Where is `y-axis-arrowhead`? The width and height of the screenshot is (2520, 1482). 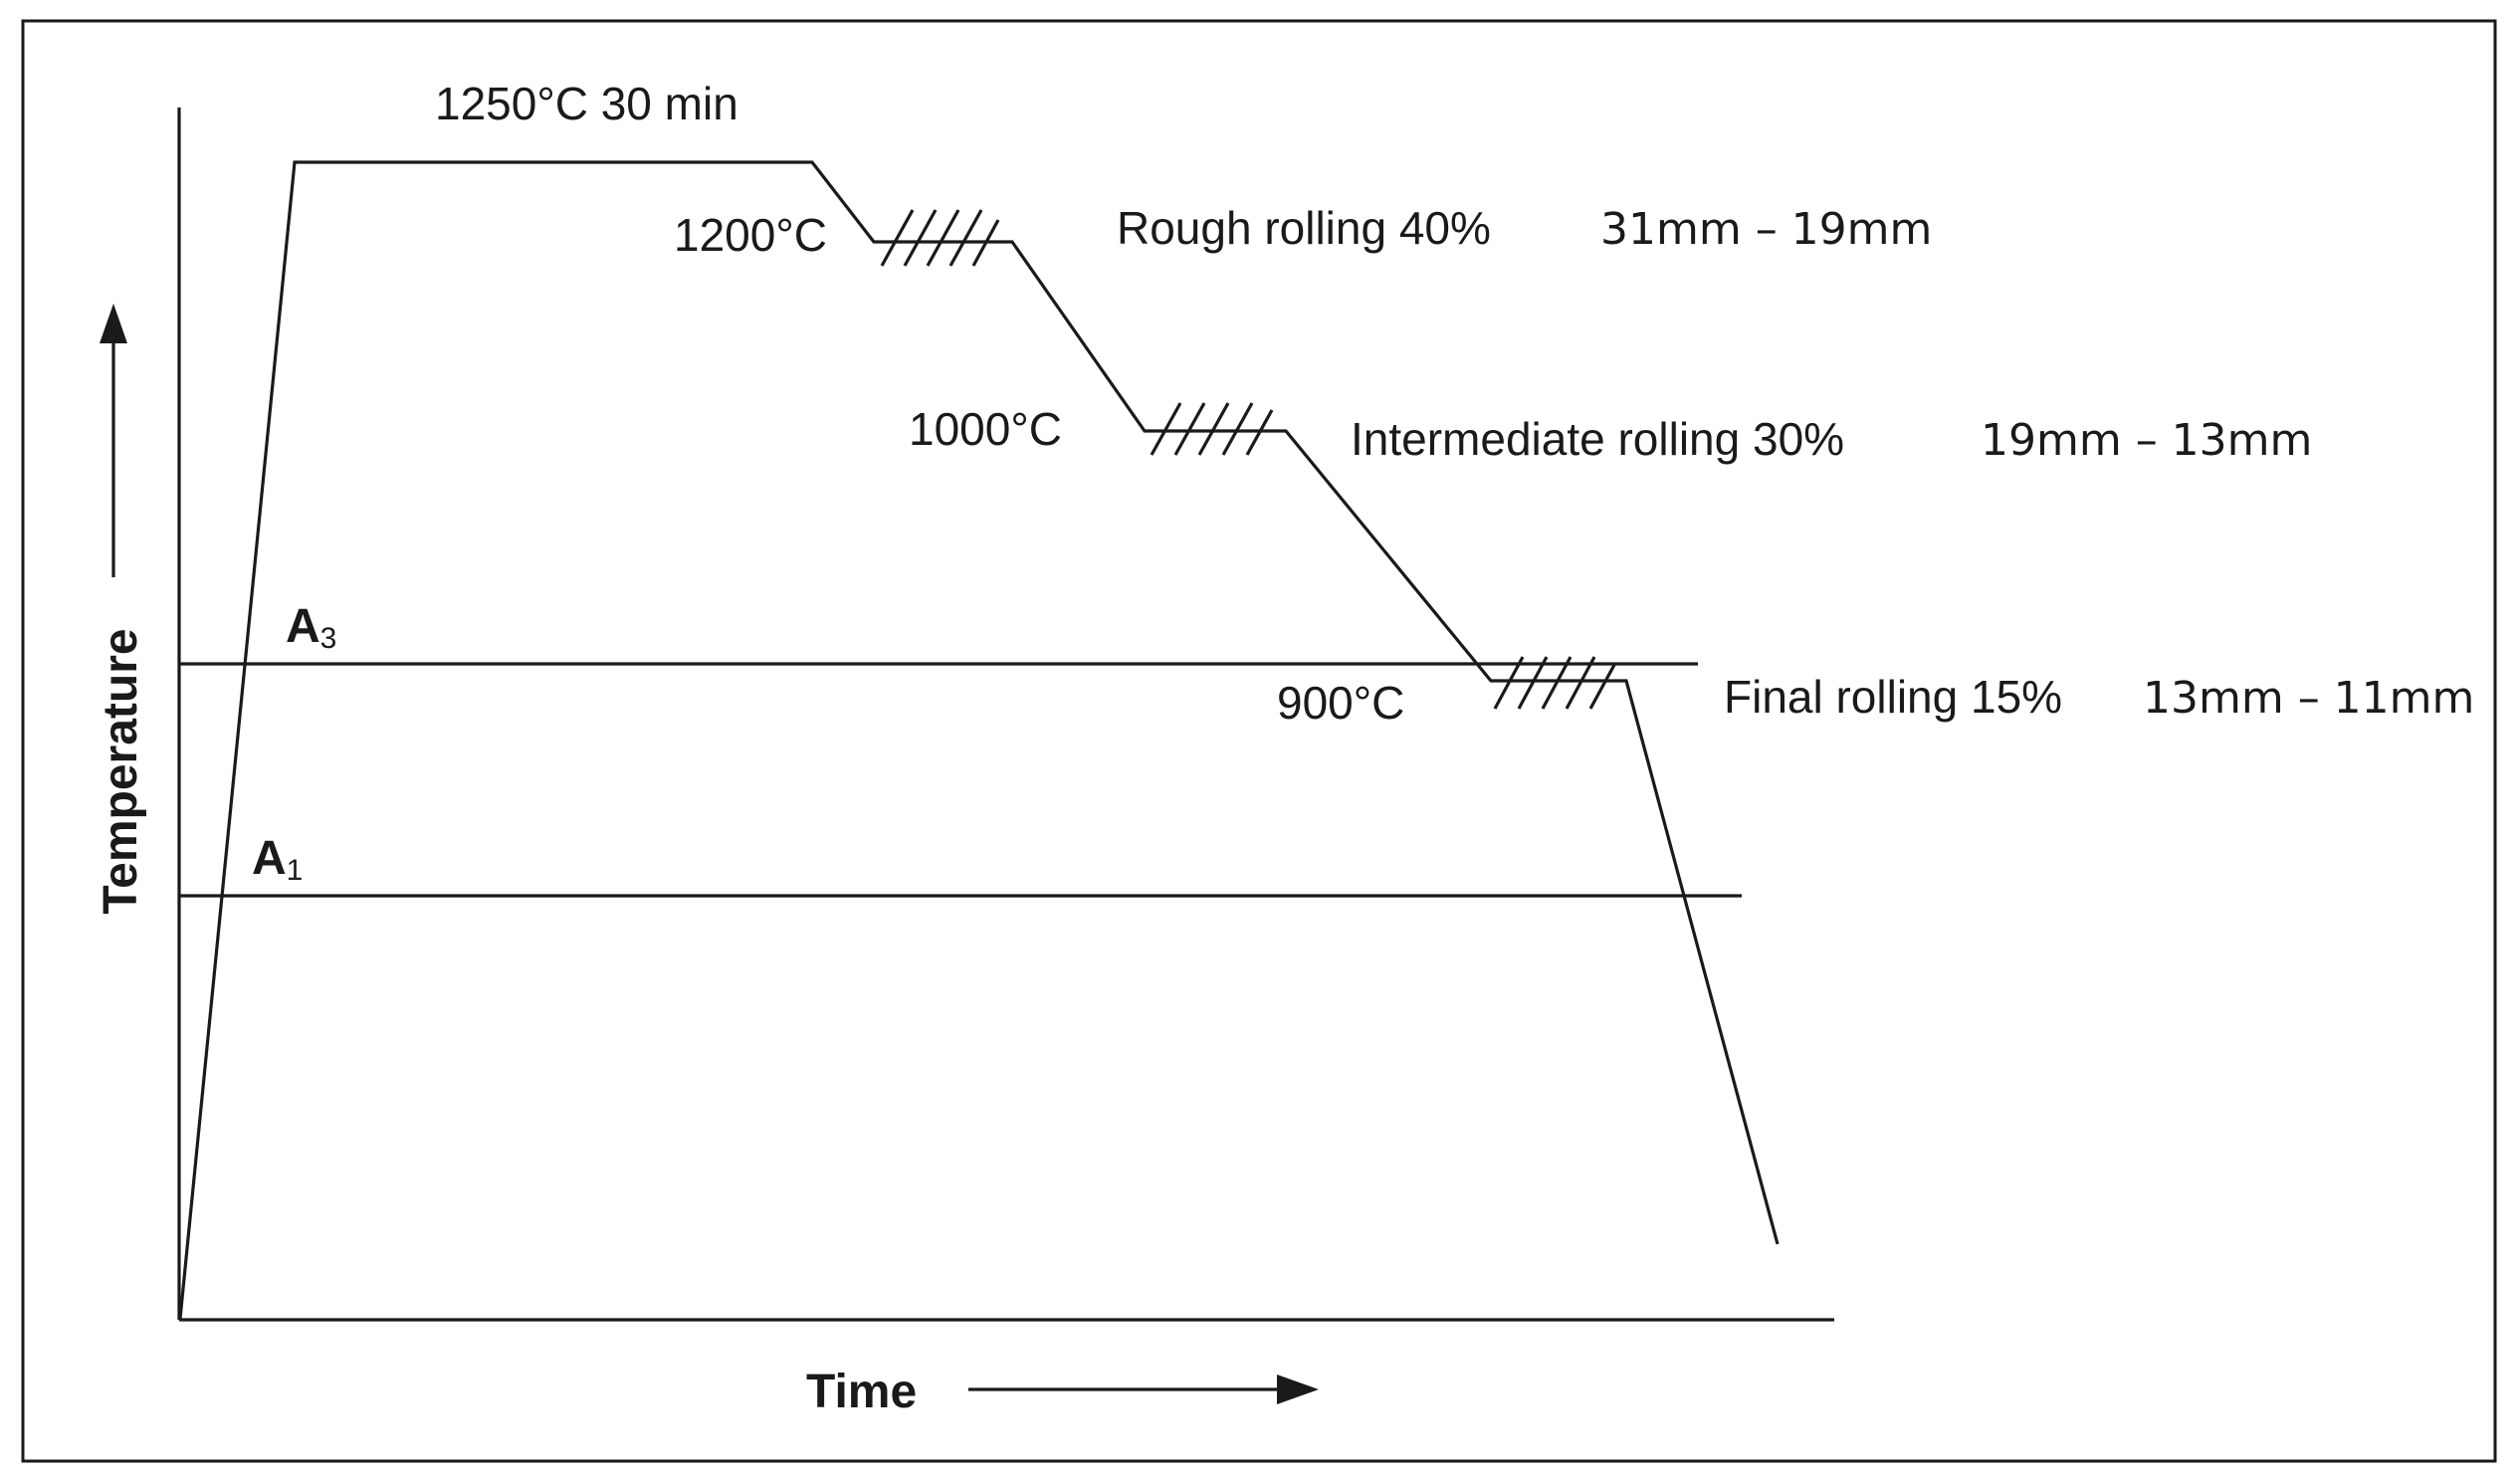 y-axis-arrowhead is located at coordinates (113, 324).